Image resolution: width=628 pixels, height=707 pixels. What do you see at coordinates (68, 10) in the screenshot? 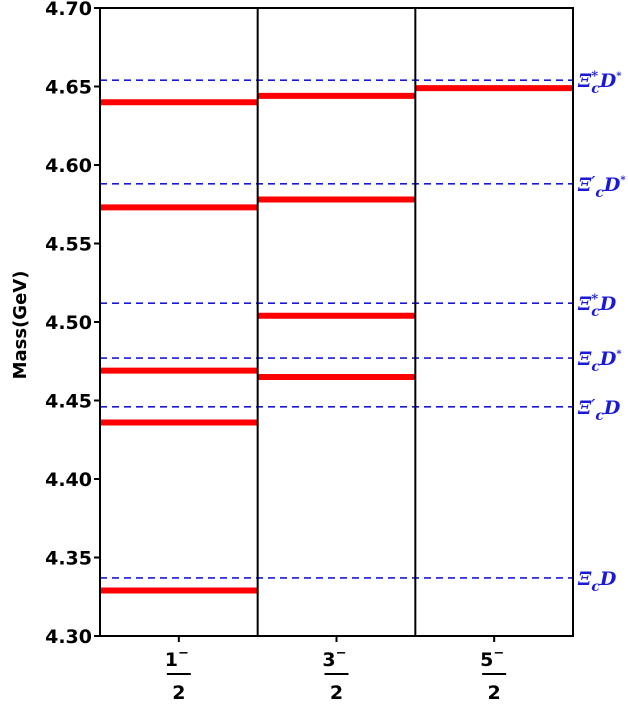
I see `y-tick-label: 4.70` at bounding box center [68, 10].